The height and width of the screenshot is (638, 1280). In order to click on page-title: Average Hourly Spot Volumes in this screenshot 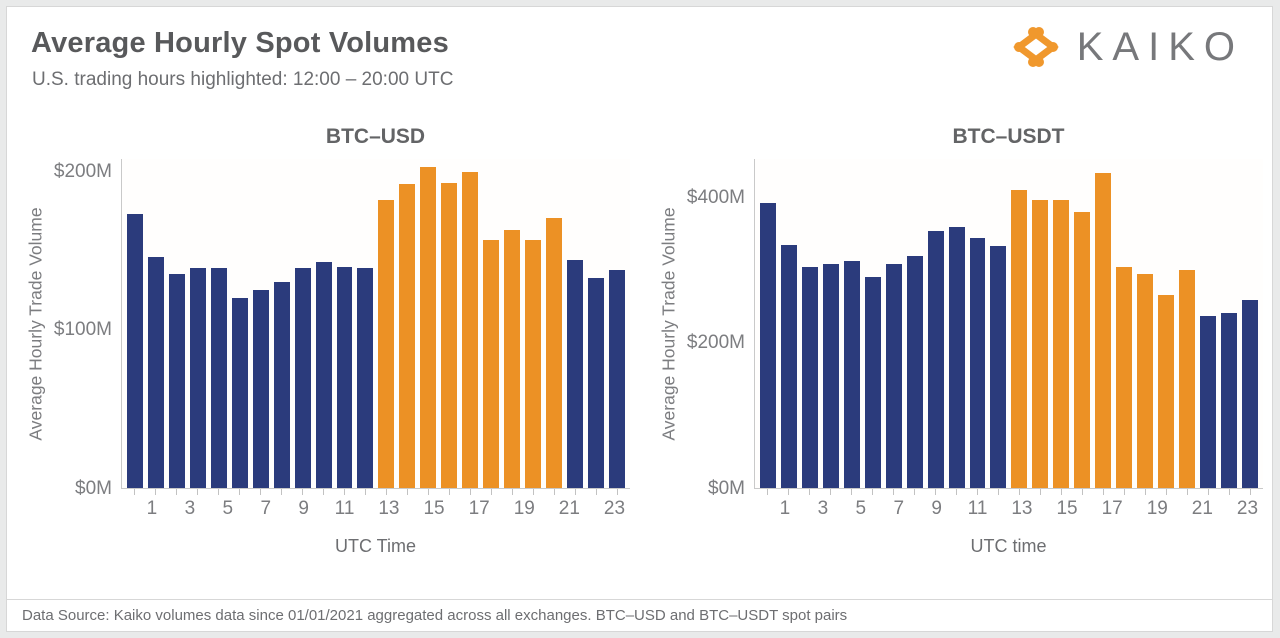, I will do `click(240, 43)`.